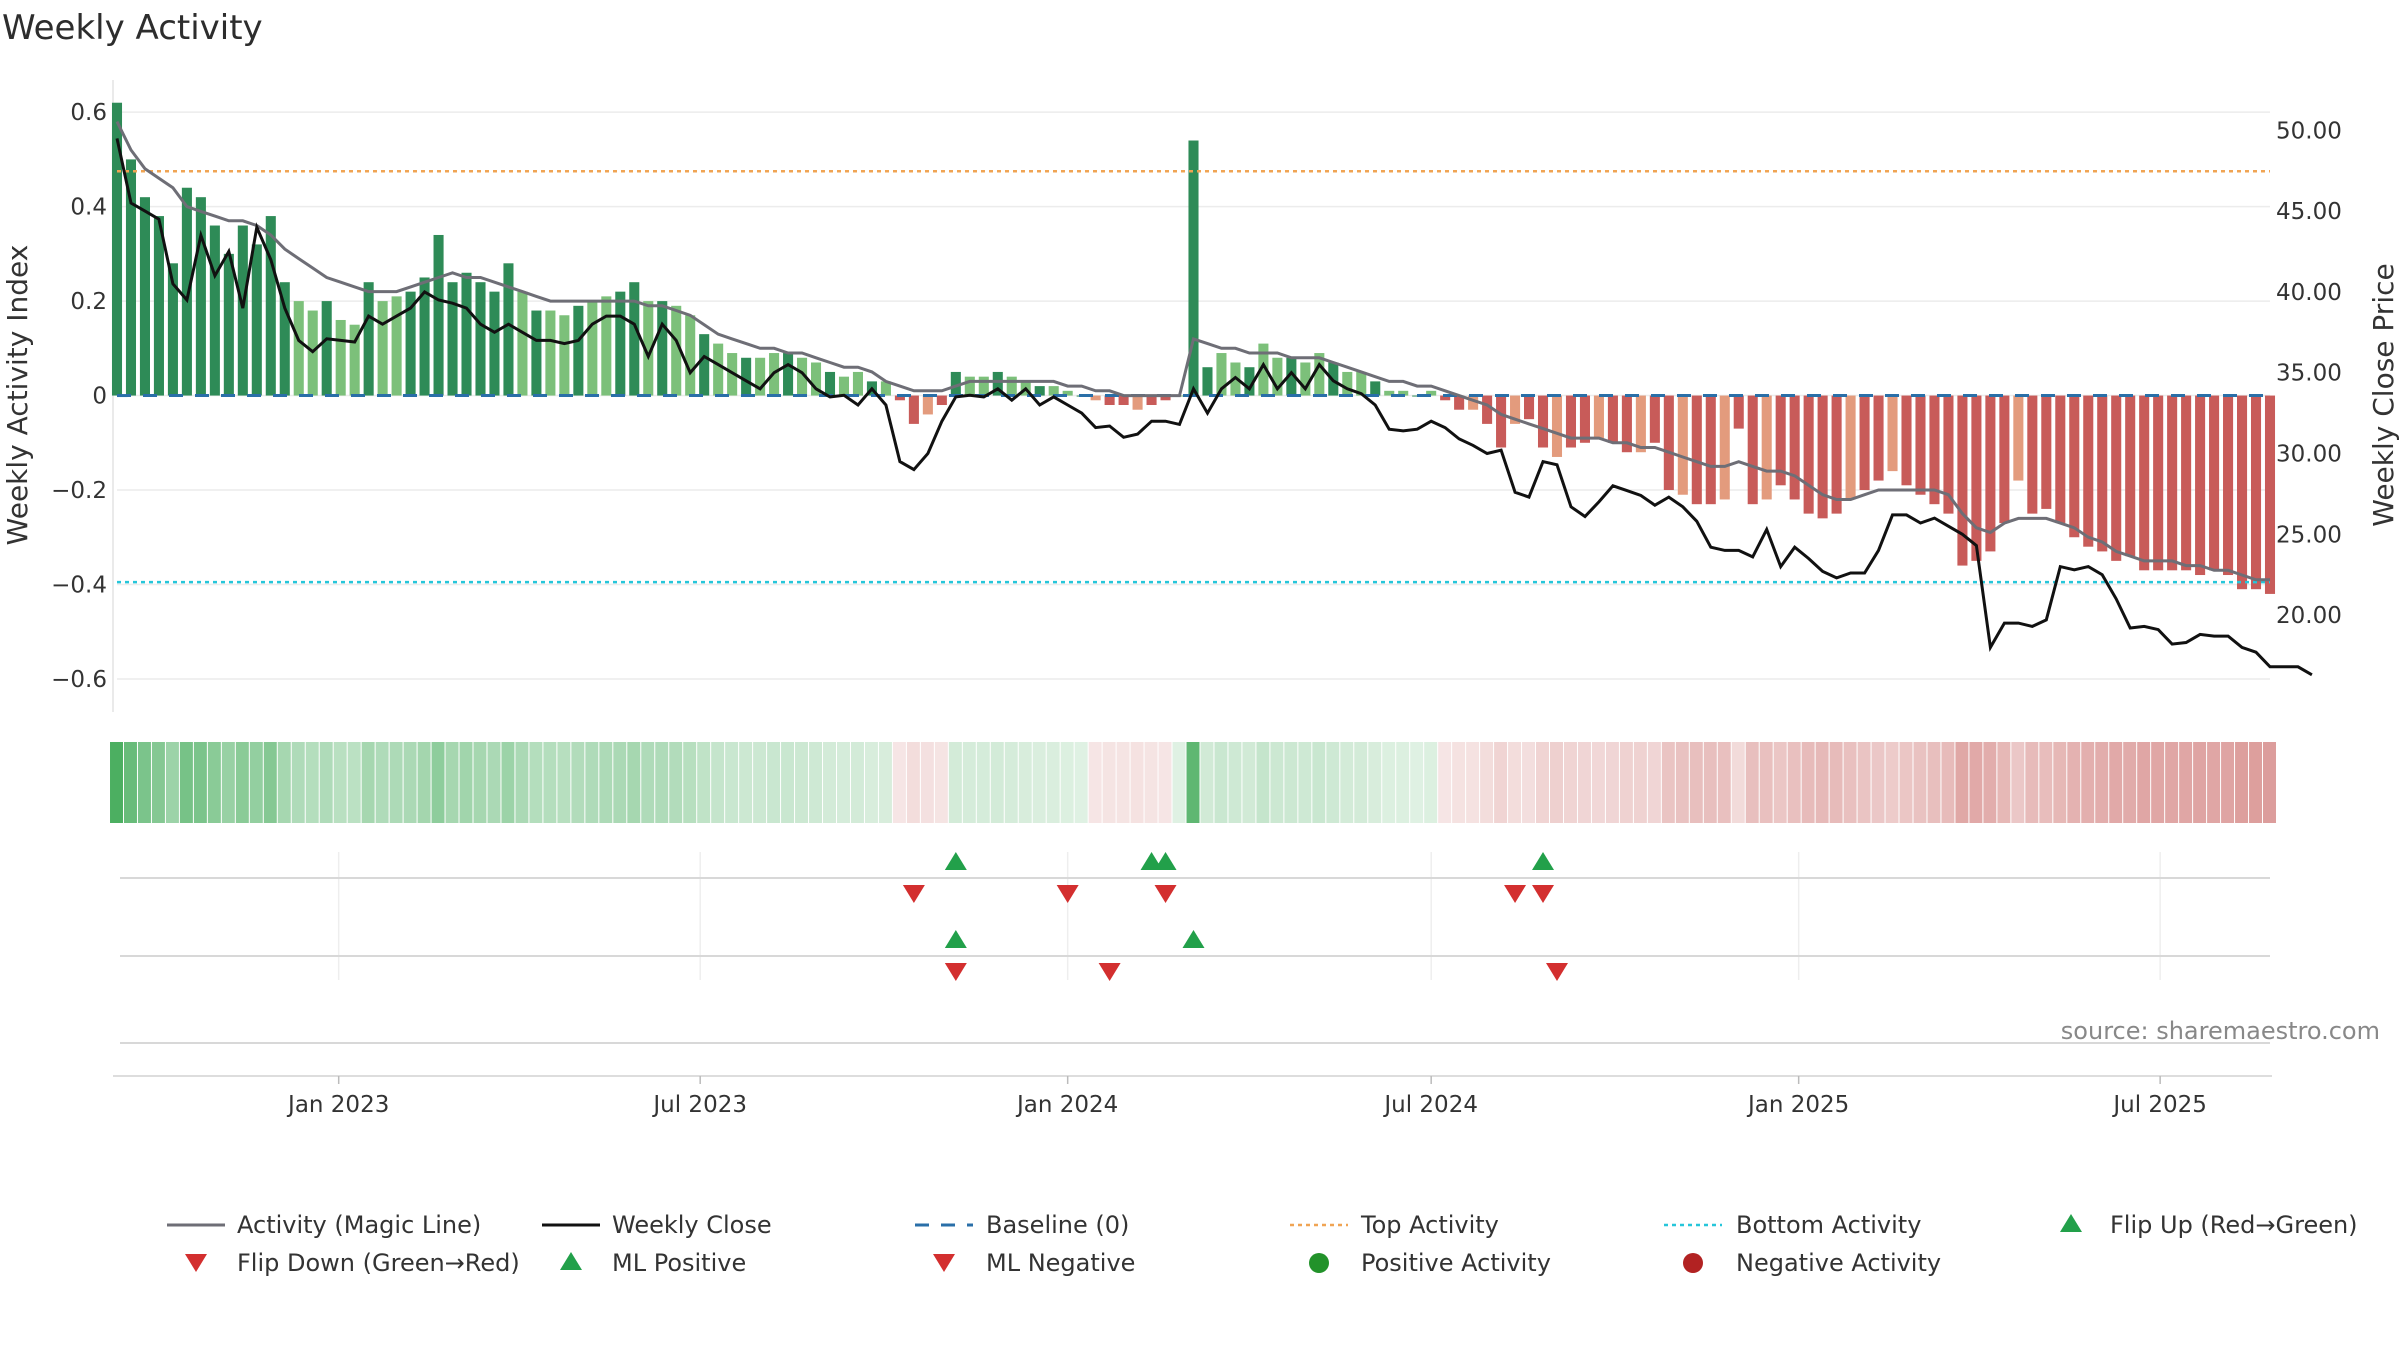 The image size is (2400, 1350). Describe the element at coordinates (2309, 131) in the screenshot. I see `y2-tick-label: 50.00` at that location.